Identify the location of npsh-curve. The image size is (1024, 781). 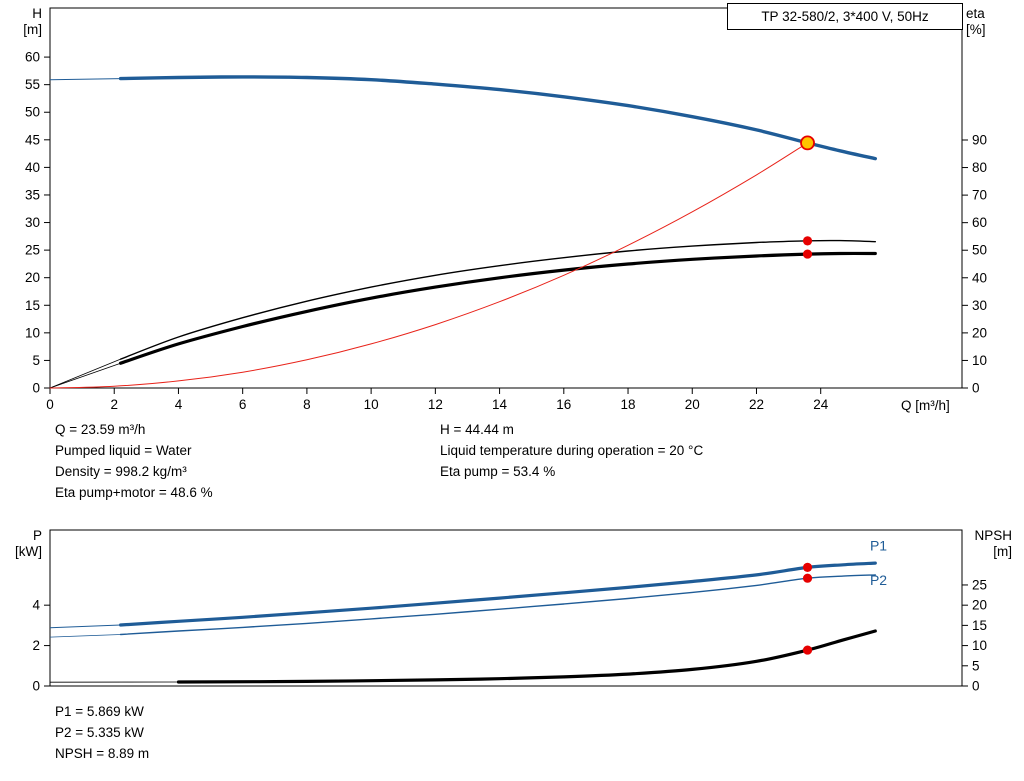
(526, 656).